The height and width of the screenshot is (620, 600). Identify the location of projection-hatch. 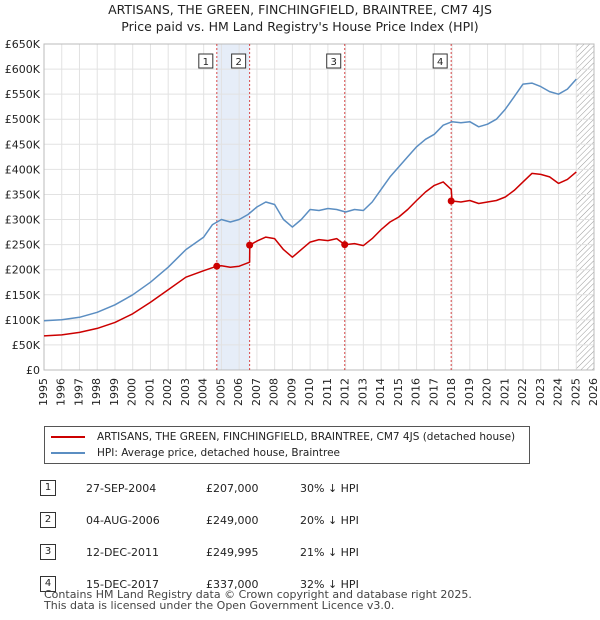
(585, 207).